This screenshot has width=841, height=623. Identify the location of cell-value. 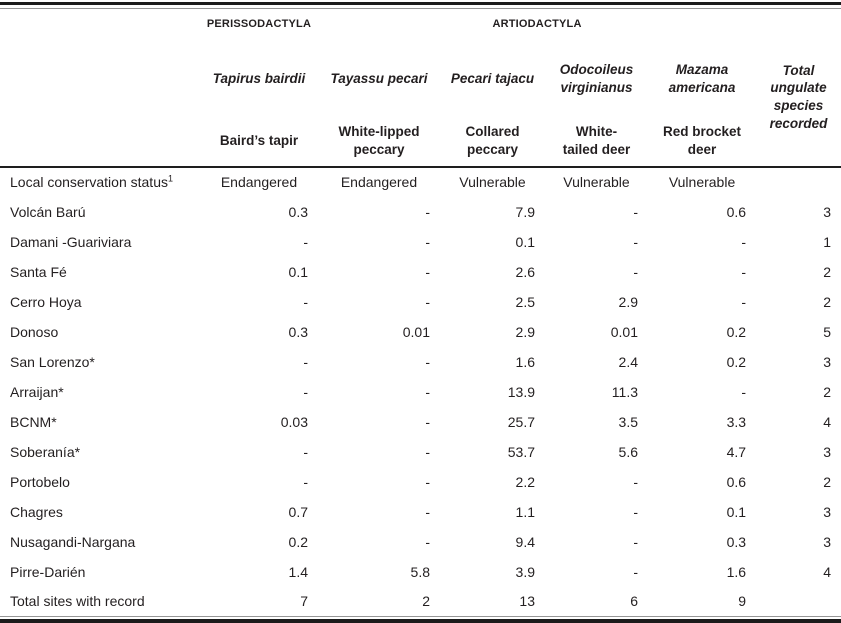
(798, 602).